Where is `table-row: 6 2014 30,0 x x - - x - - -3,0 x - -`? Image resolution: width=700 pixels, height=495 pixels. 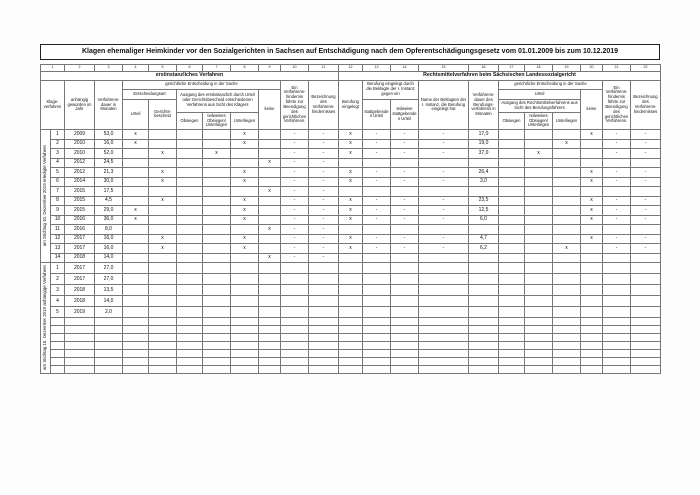
table-row: 6 2014 30,0 x x - - x - - -3,0 x - - is located at coordinates (351, 182).